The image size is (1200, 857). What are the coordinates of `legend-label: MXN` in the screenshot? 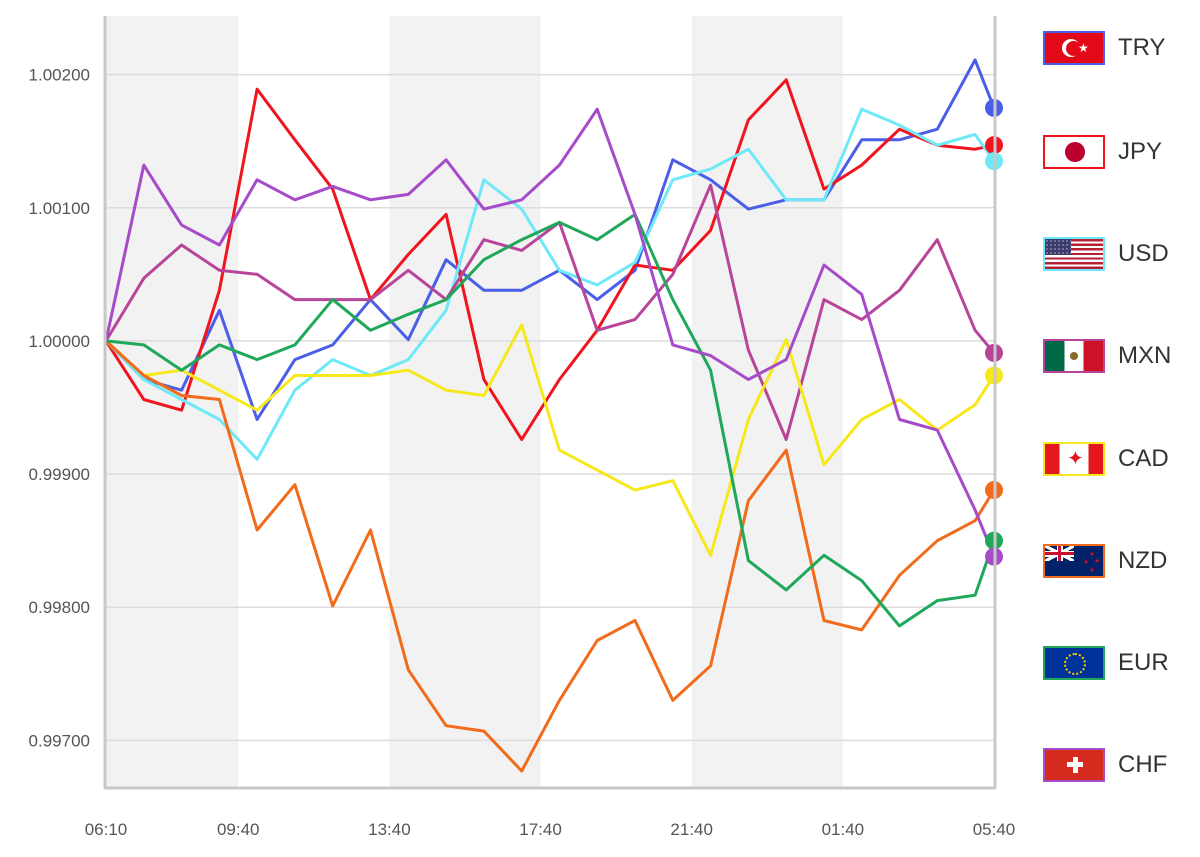 It's located at (1145, 355).